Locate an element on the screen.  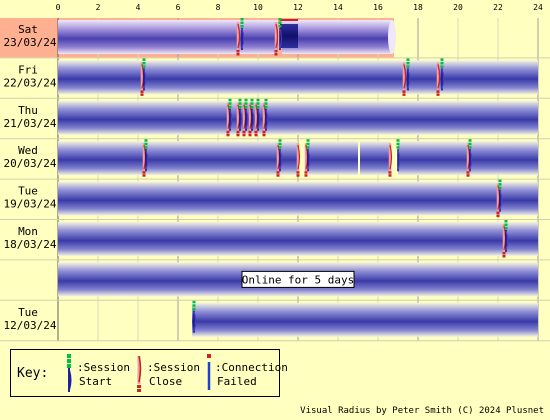
x-tick-label: 10 is located at coordinates (258, 7).